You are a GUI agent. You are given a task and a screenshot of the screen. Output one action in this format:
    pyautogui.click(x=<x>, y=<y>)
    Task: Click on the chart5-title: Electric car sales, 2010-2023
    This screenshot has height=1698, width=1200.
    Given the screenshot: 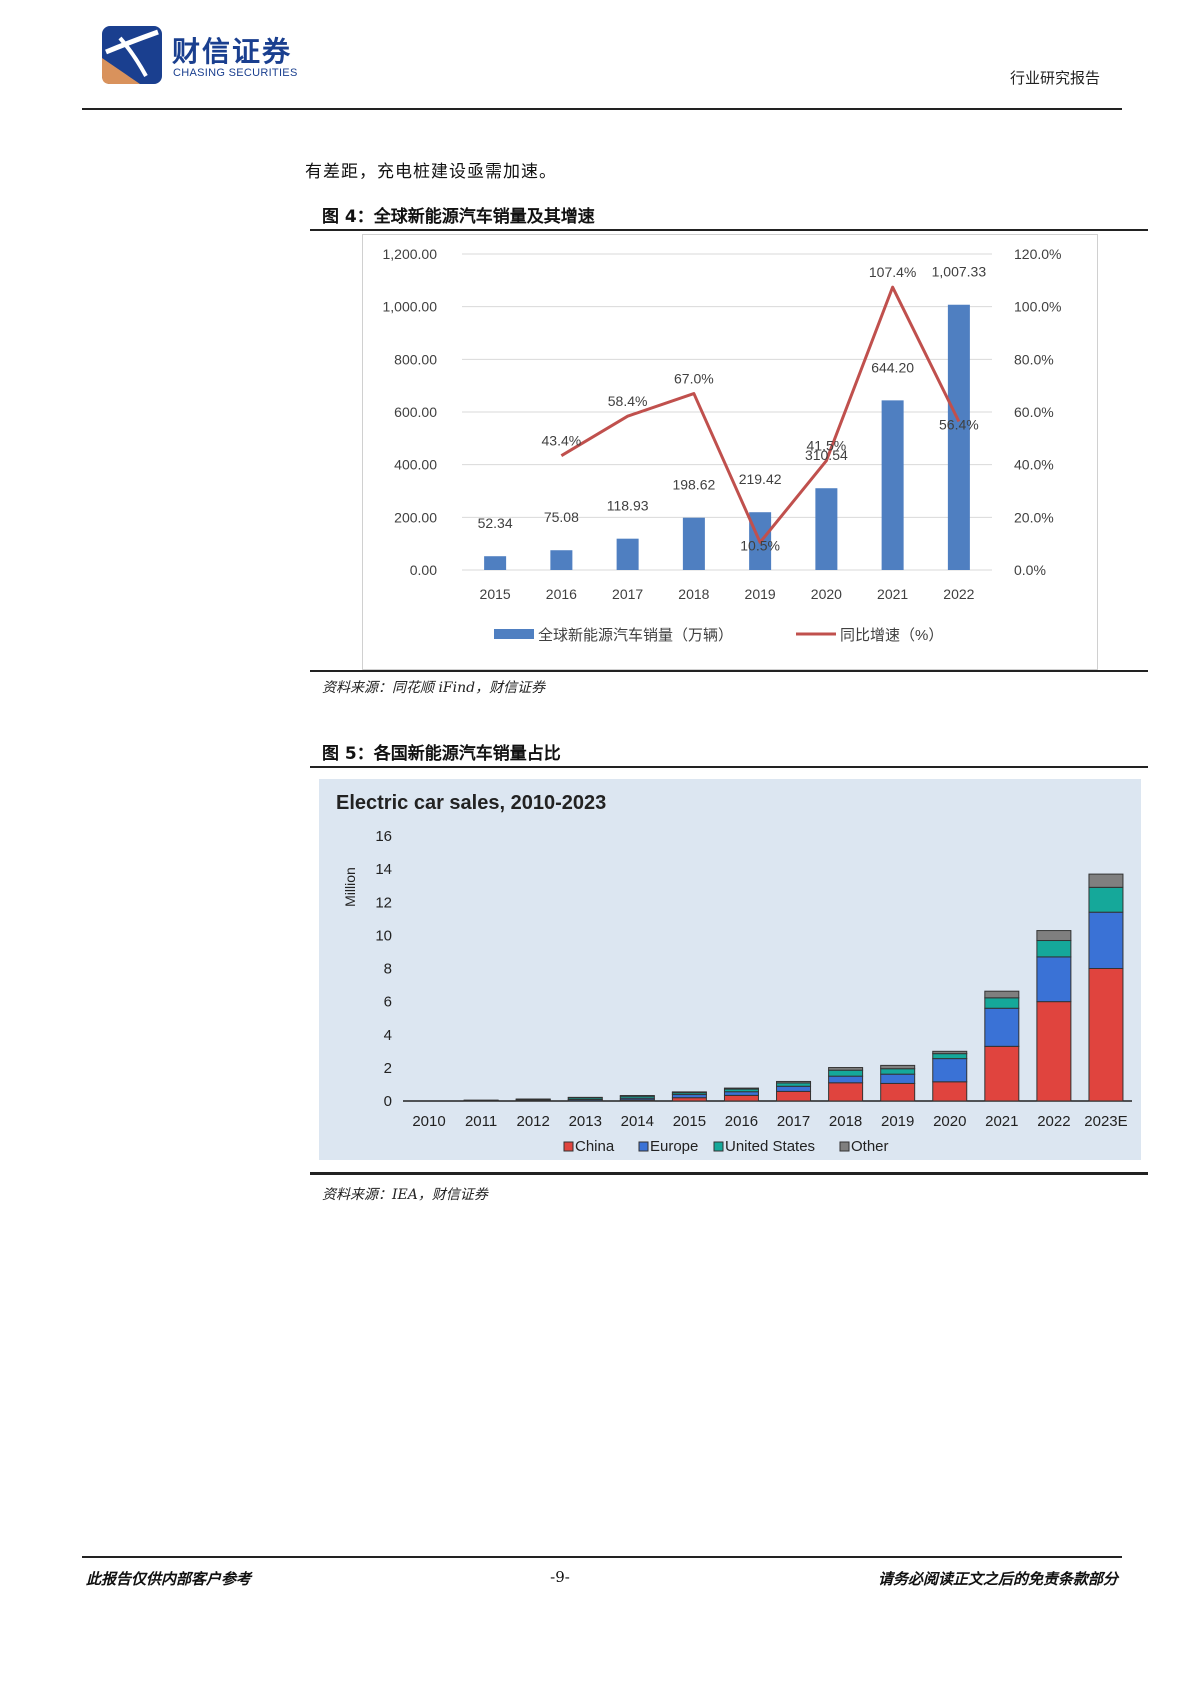 What is the action you would take?
    pyautogui.click(x=471, y=803)
    